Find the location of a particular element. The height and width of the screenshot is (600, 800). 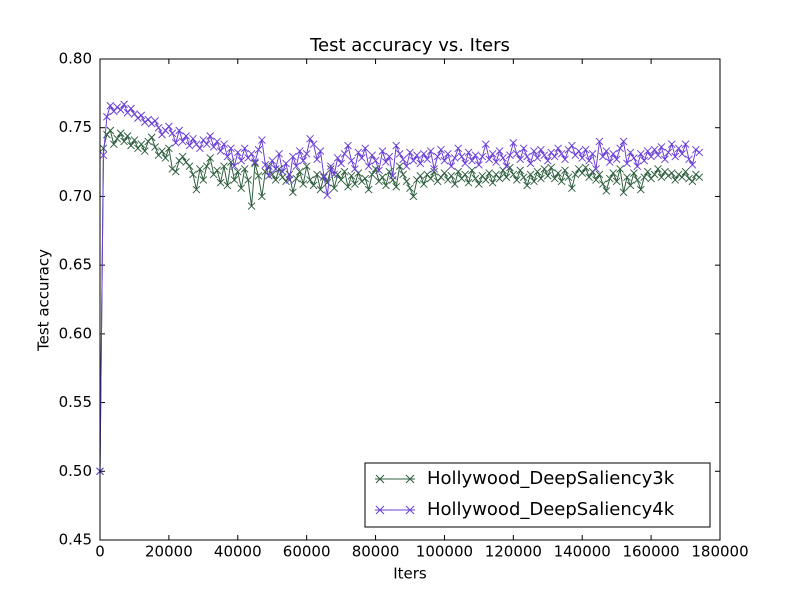

legend-label: Hollywood_DeepSaliency4k is located at coordinates (551, 509).